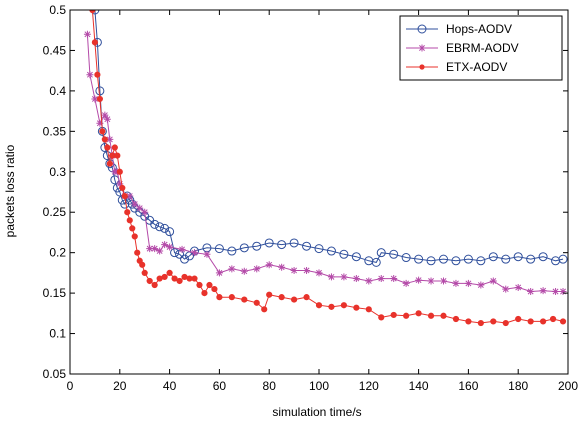 This screenshot has width=585, height=423. Describe the element at coordinates (419, 386) in the screenshot. I see `x-tick-label: 140` at that location.